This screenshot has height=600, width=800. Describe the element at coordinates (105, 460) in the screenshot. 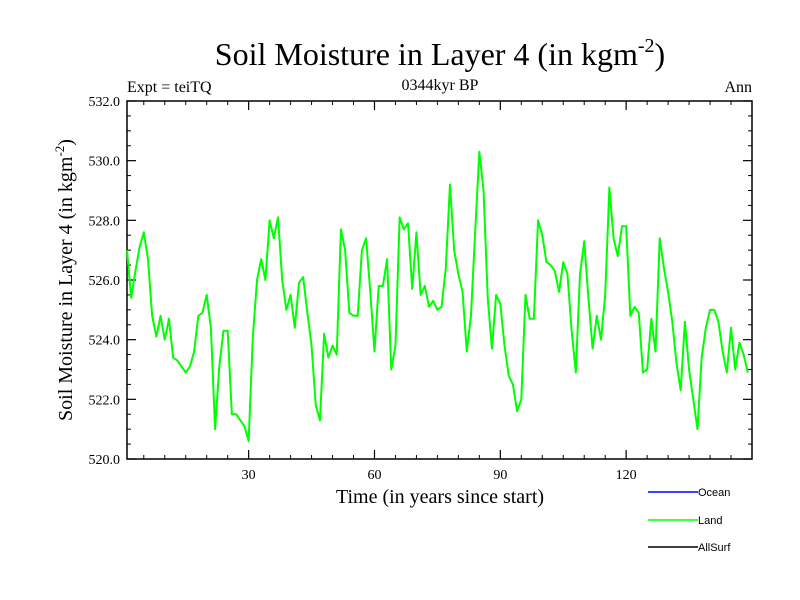

I see `y-tick-label: 520.0` at that location.